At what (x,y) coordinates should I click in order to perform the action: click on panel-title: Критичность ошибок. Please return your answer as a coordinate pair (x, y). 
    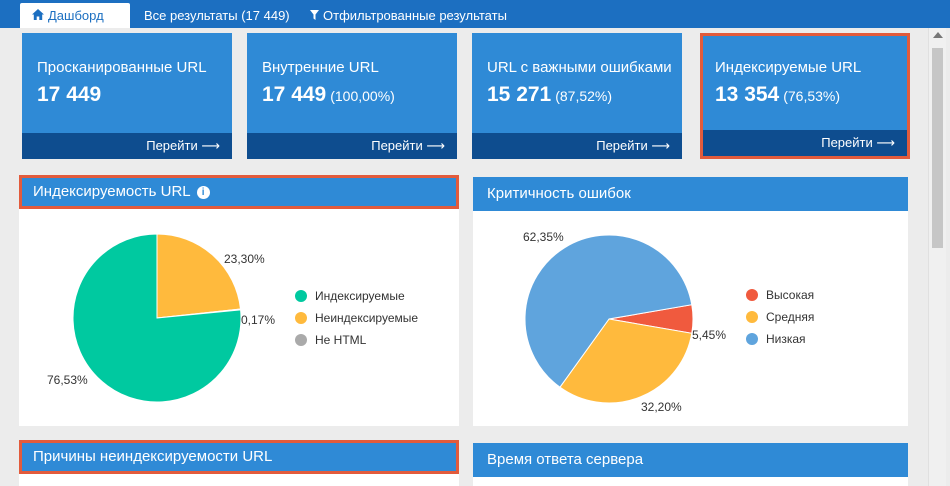
    Looking at the image, I should click on (690, 194).